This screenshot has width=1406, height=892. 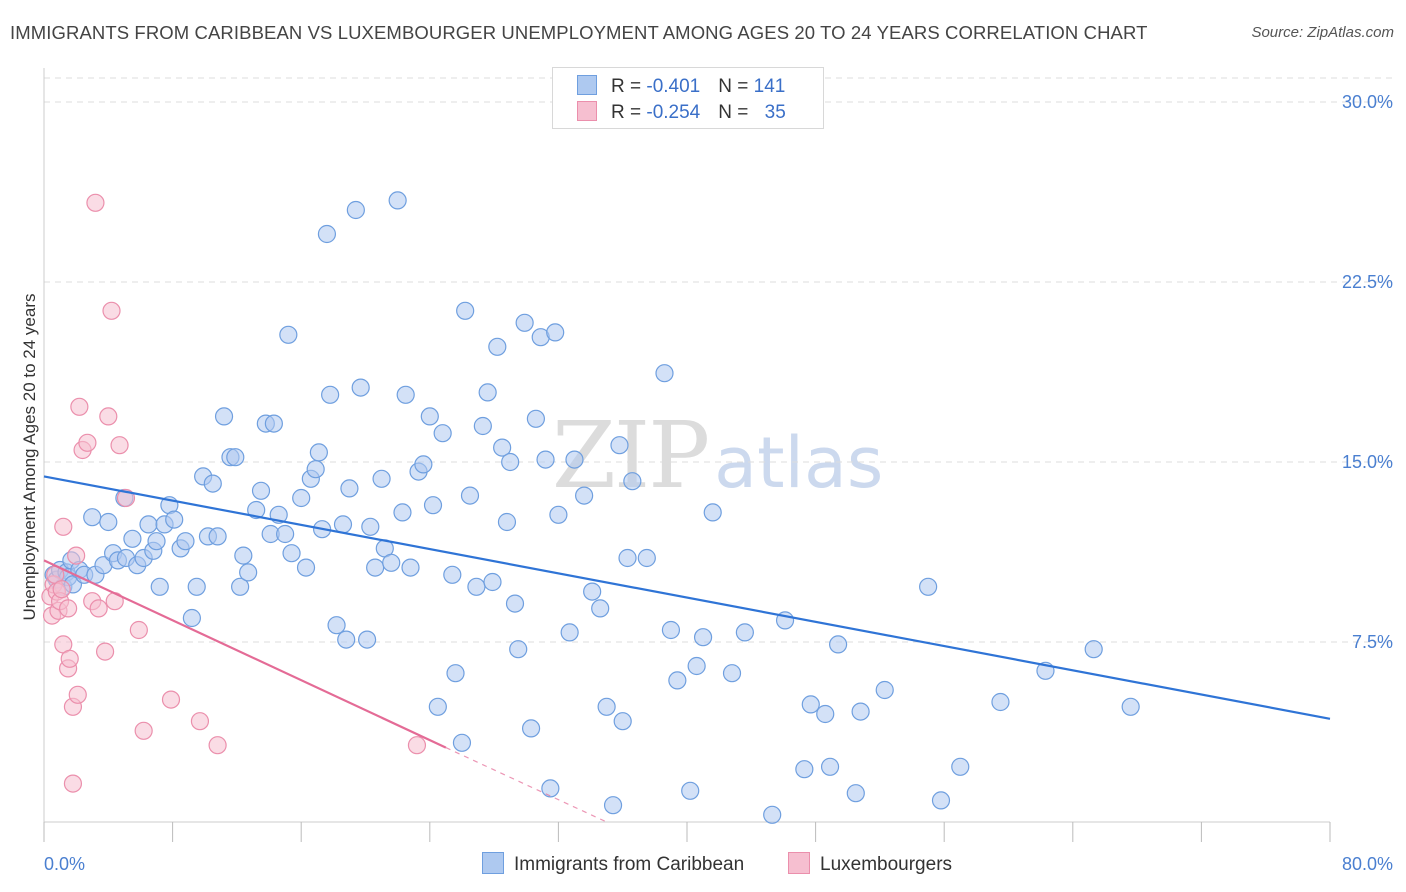 What do you see at coordinates (629, 112) in the screenshot?
I see `legend-r-label: R =` at bounding box center [629, 112].